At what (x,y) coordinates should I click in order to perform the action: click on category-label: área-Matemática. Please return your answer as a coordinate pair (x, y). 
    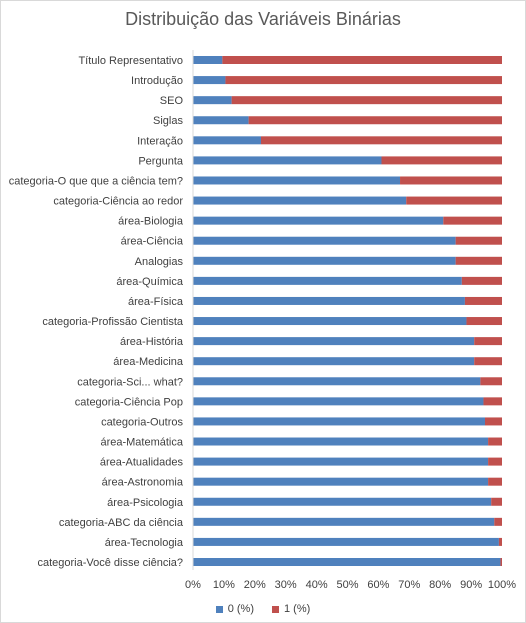
    Looking at the image, I should click on (141, 443).